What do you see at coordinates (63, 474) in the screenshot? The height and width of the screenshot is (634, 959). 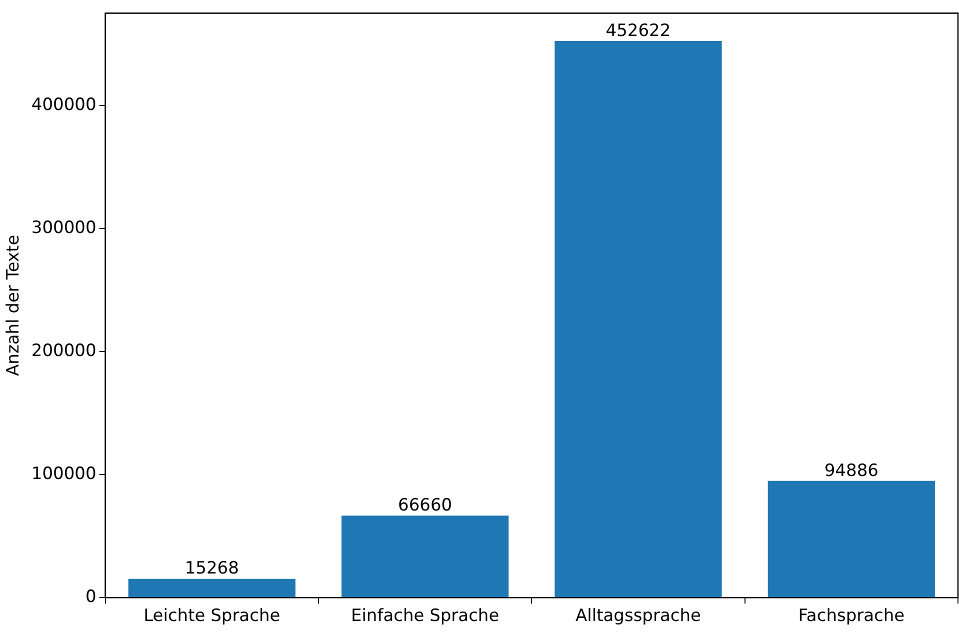 I see `y-tick-label: 100000` at bounding box center [63, 474].